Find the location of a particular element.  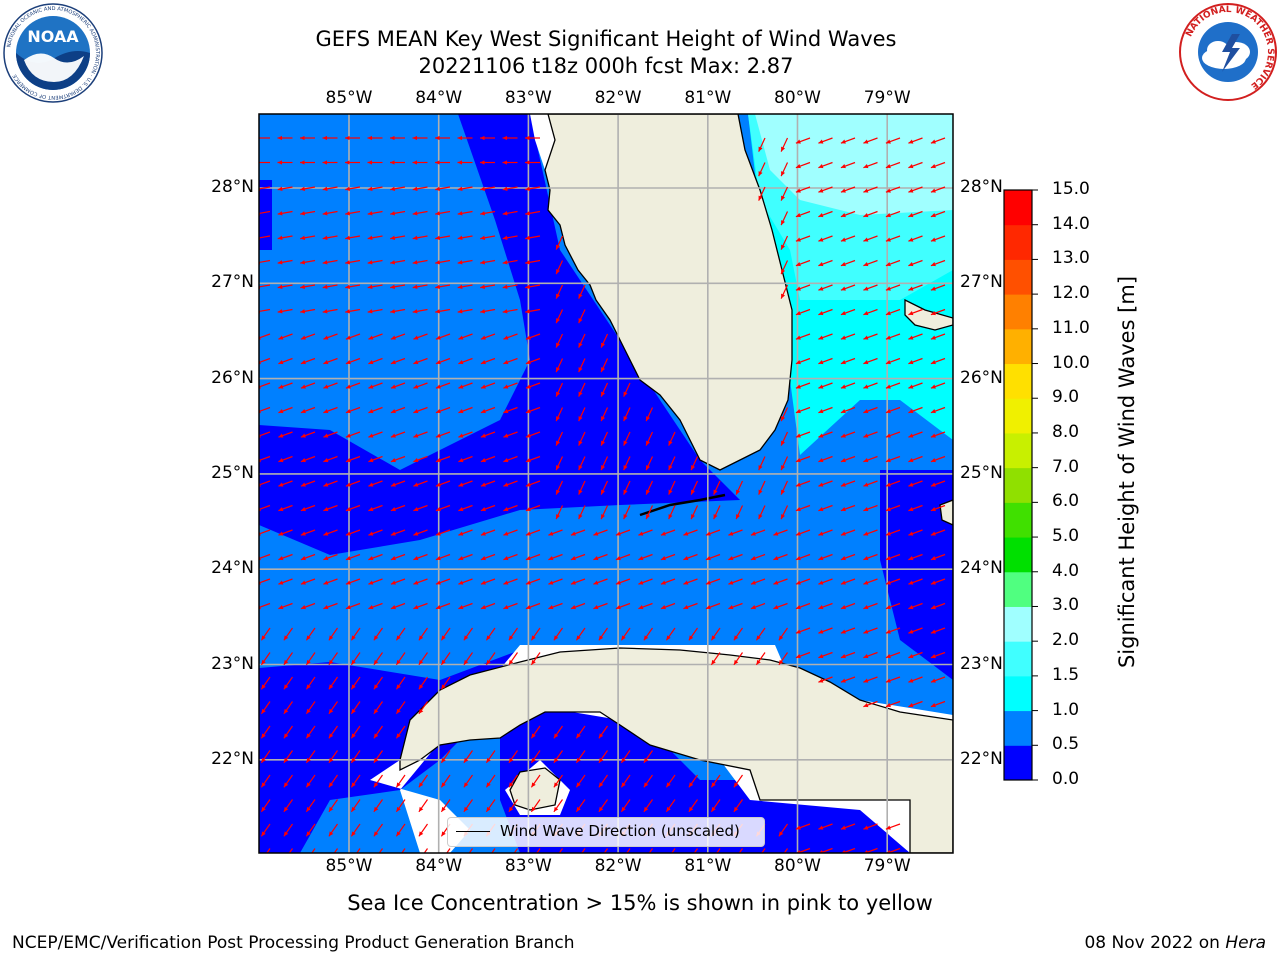

ocean-band-0-0p5 is located at coordinates (630, 776).